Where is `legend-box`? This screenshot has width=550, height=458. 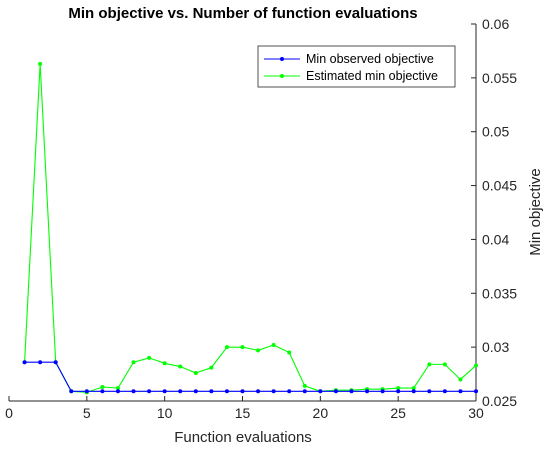
legend-box is located at coordinates (356, 66).